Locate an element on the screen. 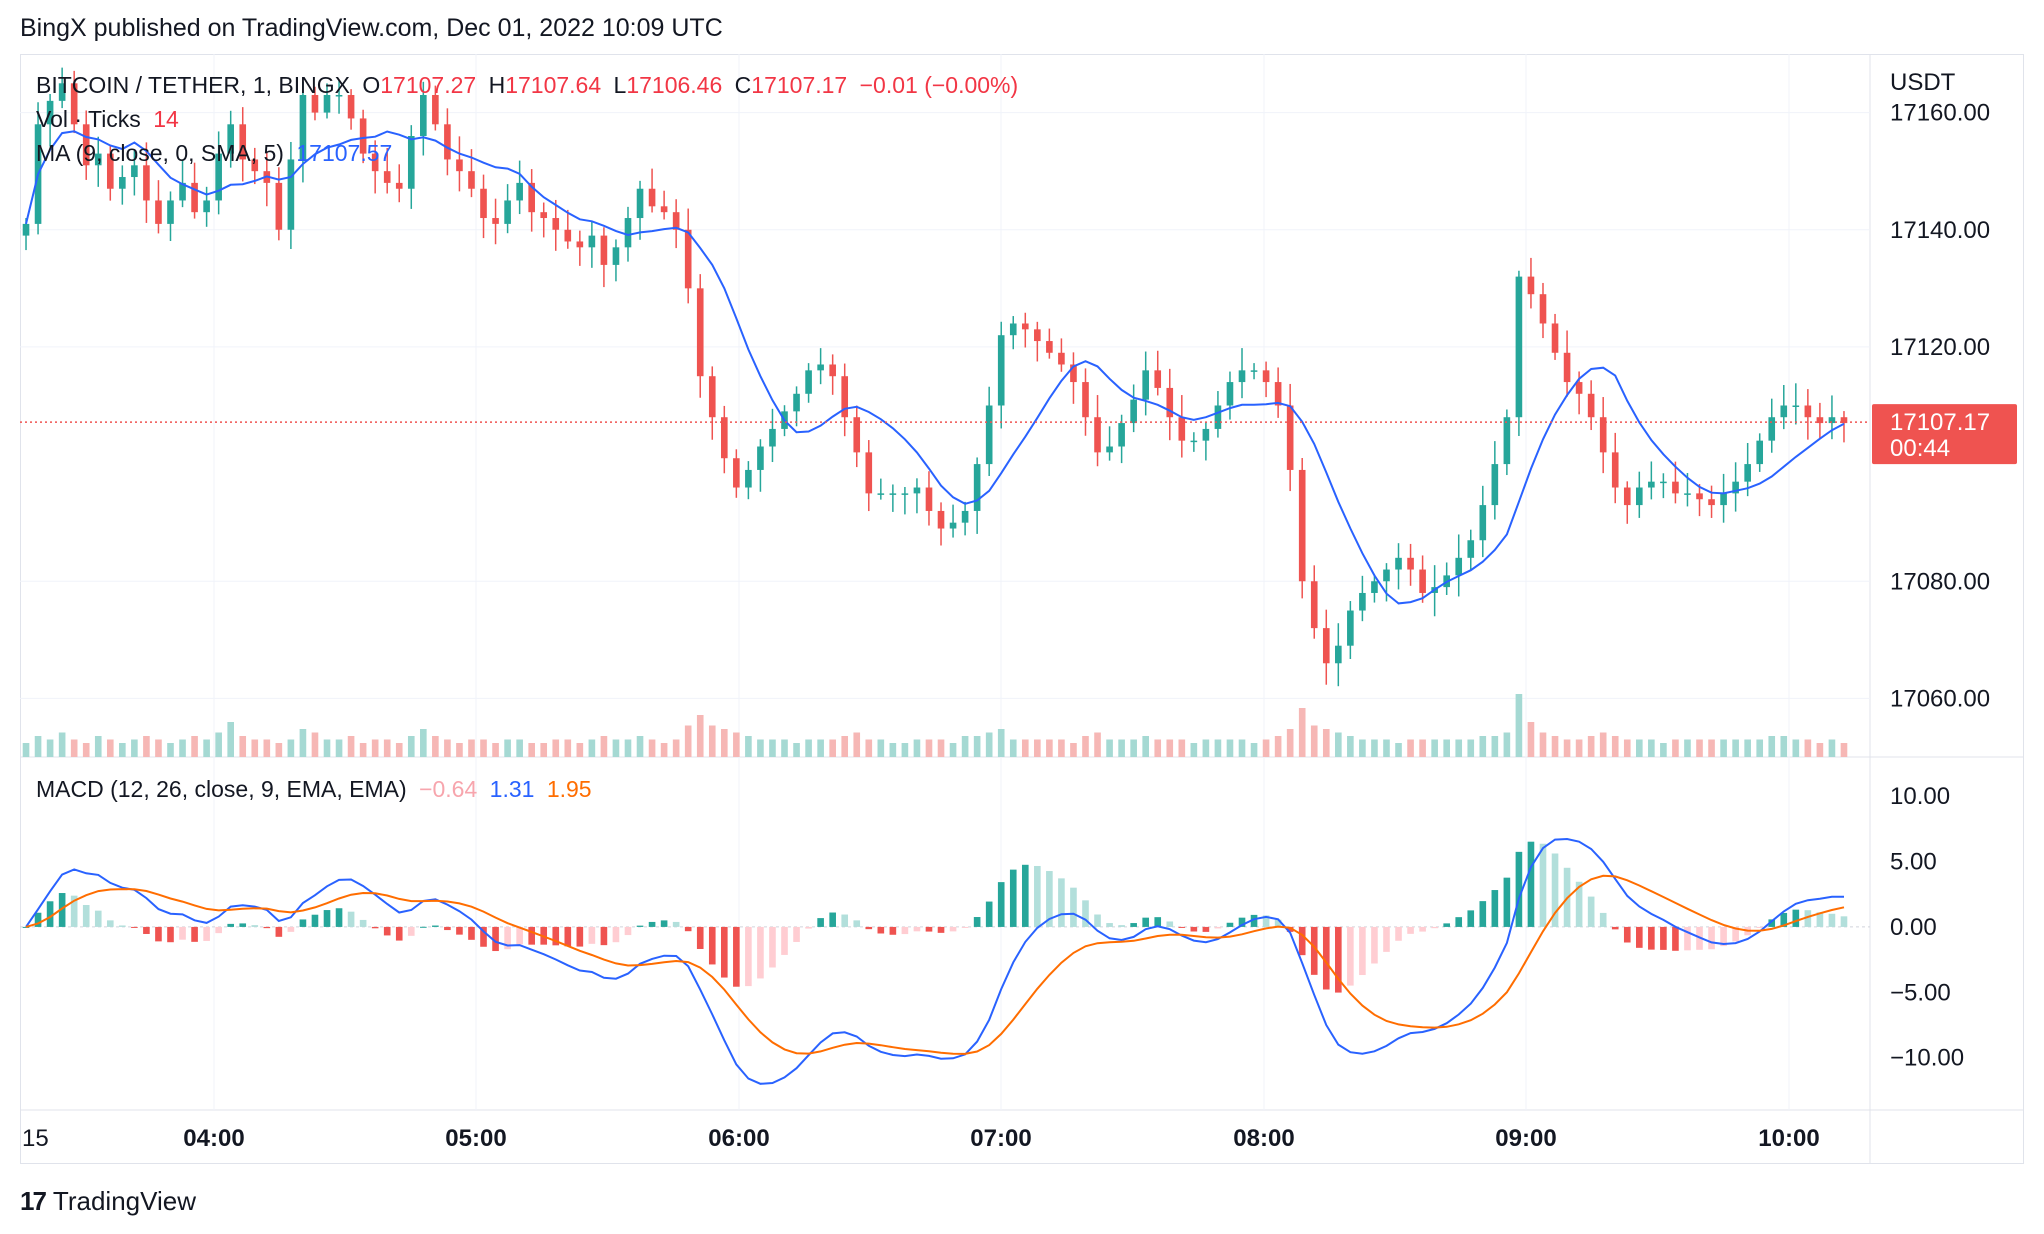 This screenshot has height=1234, width=2044. price-tick-label: 17120.00 is located at coordinates (1940, 347).